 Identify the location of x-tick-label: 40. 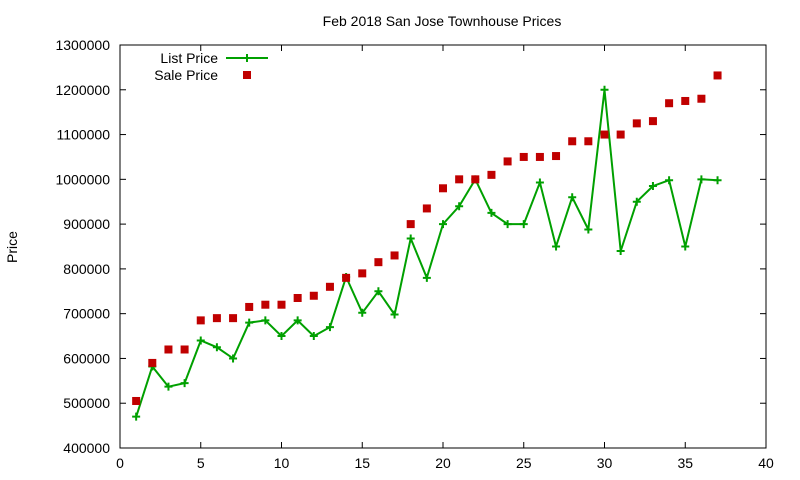
(766, 463).